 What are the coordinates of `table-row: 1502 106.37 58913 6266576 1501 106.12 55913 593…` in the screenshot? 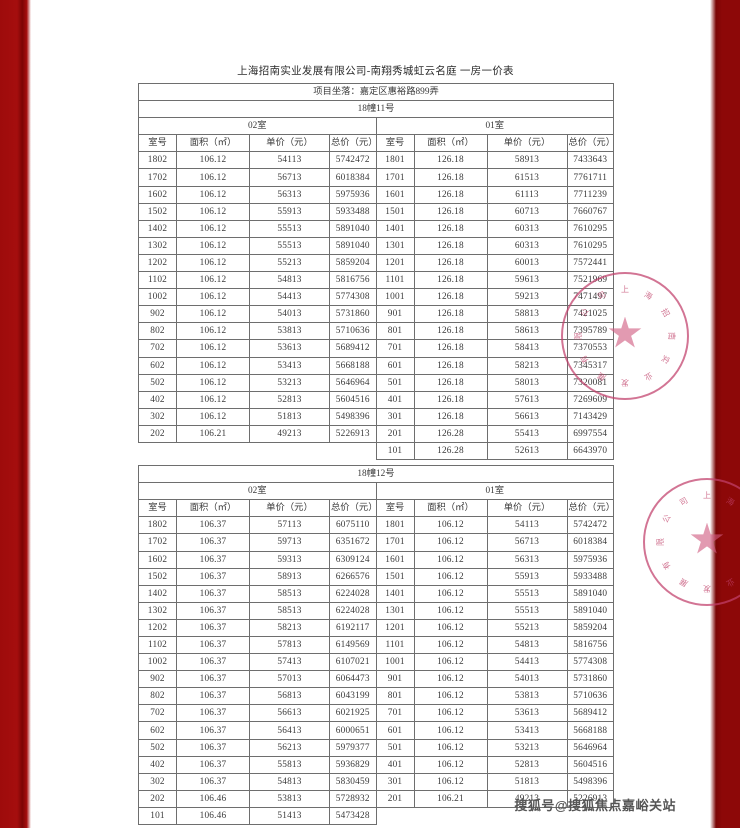 It's located at (376, 576).